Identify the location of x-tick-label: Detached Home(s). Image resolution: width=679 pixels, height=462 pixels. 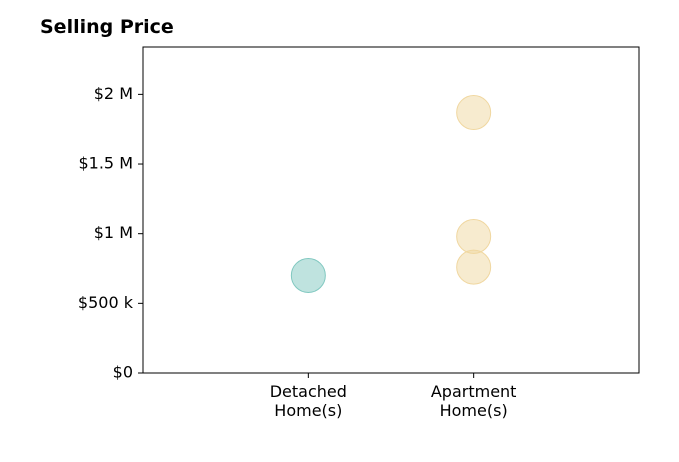
(308, 401).